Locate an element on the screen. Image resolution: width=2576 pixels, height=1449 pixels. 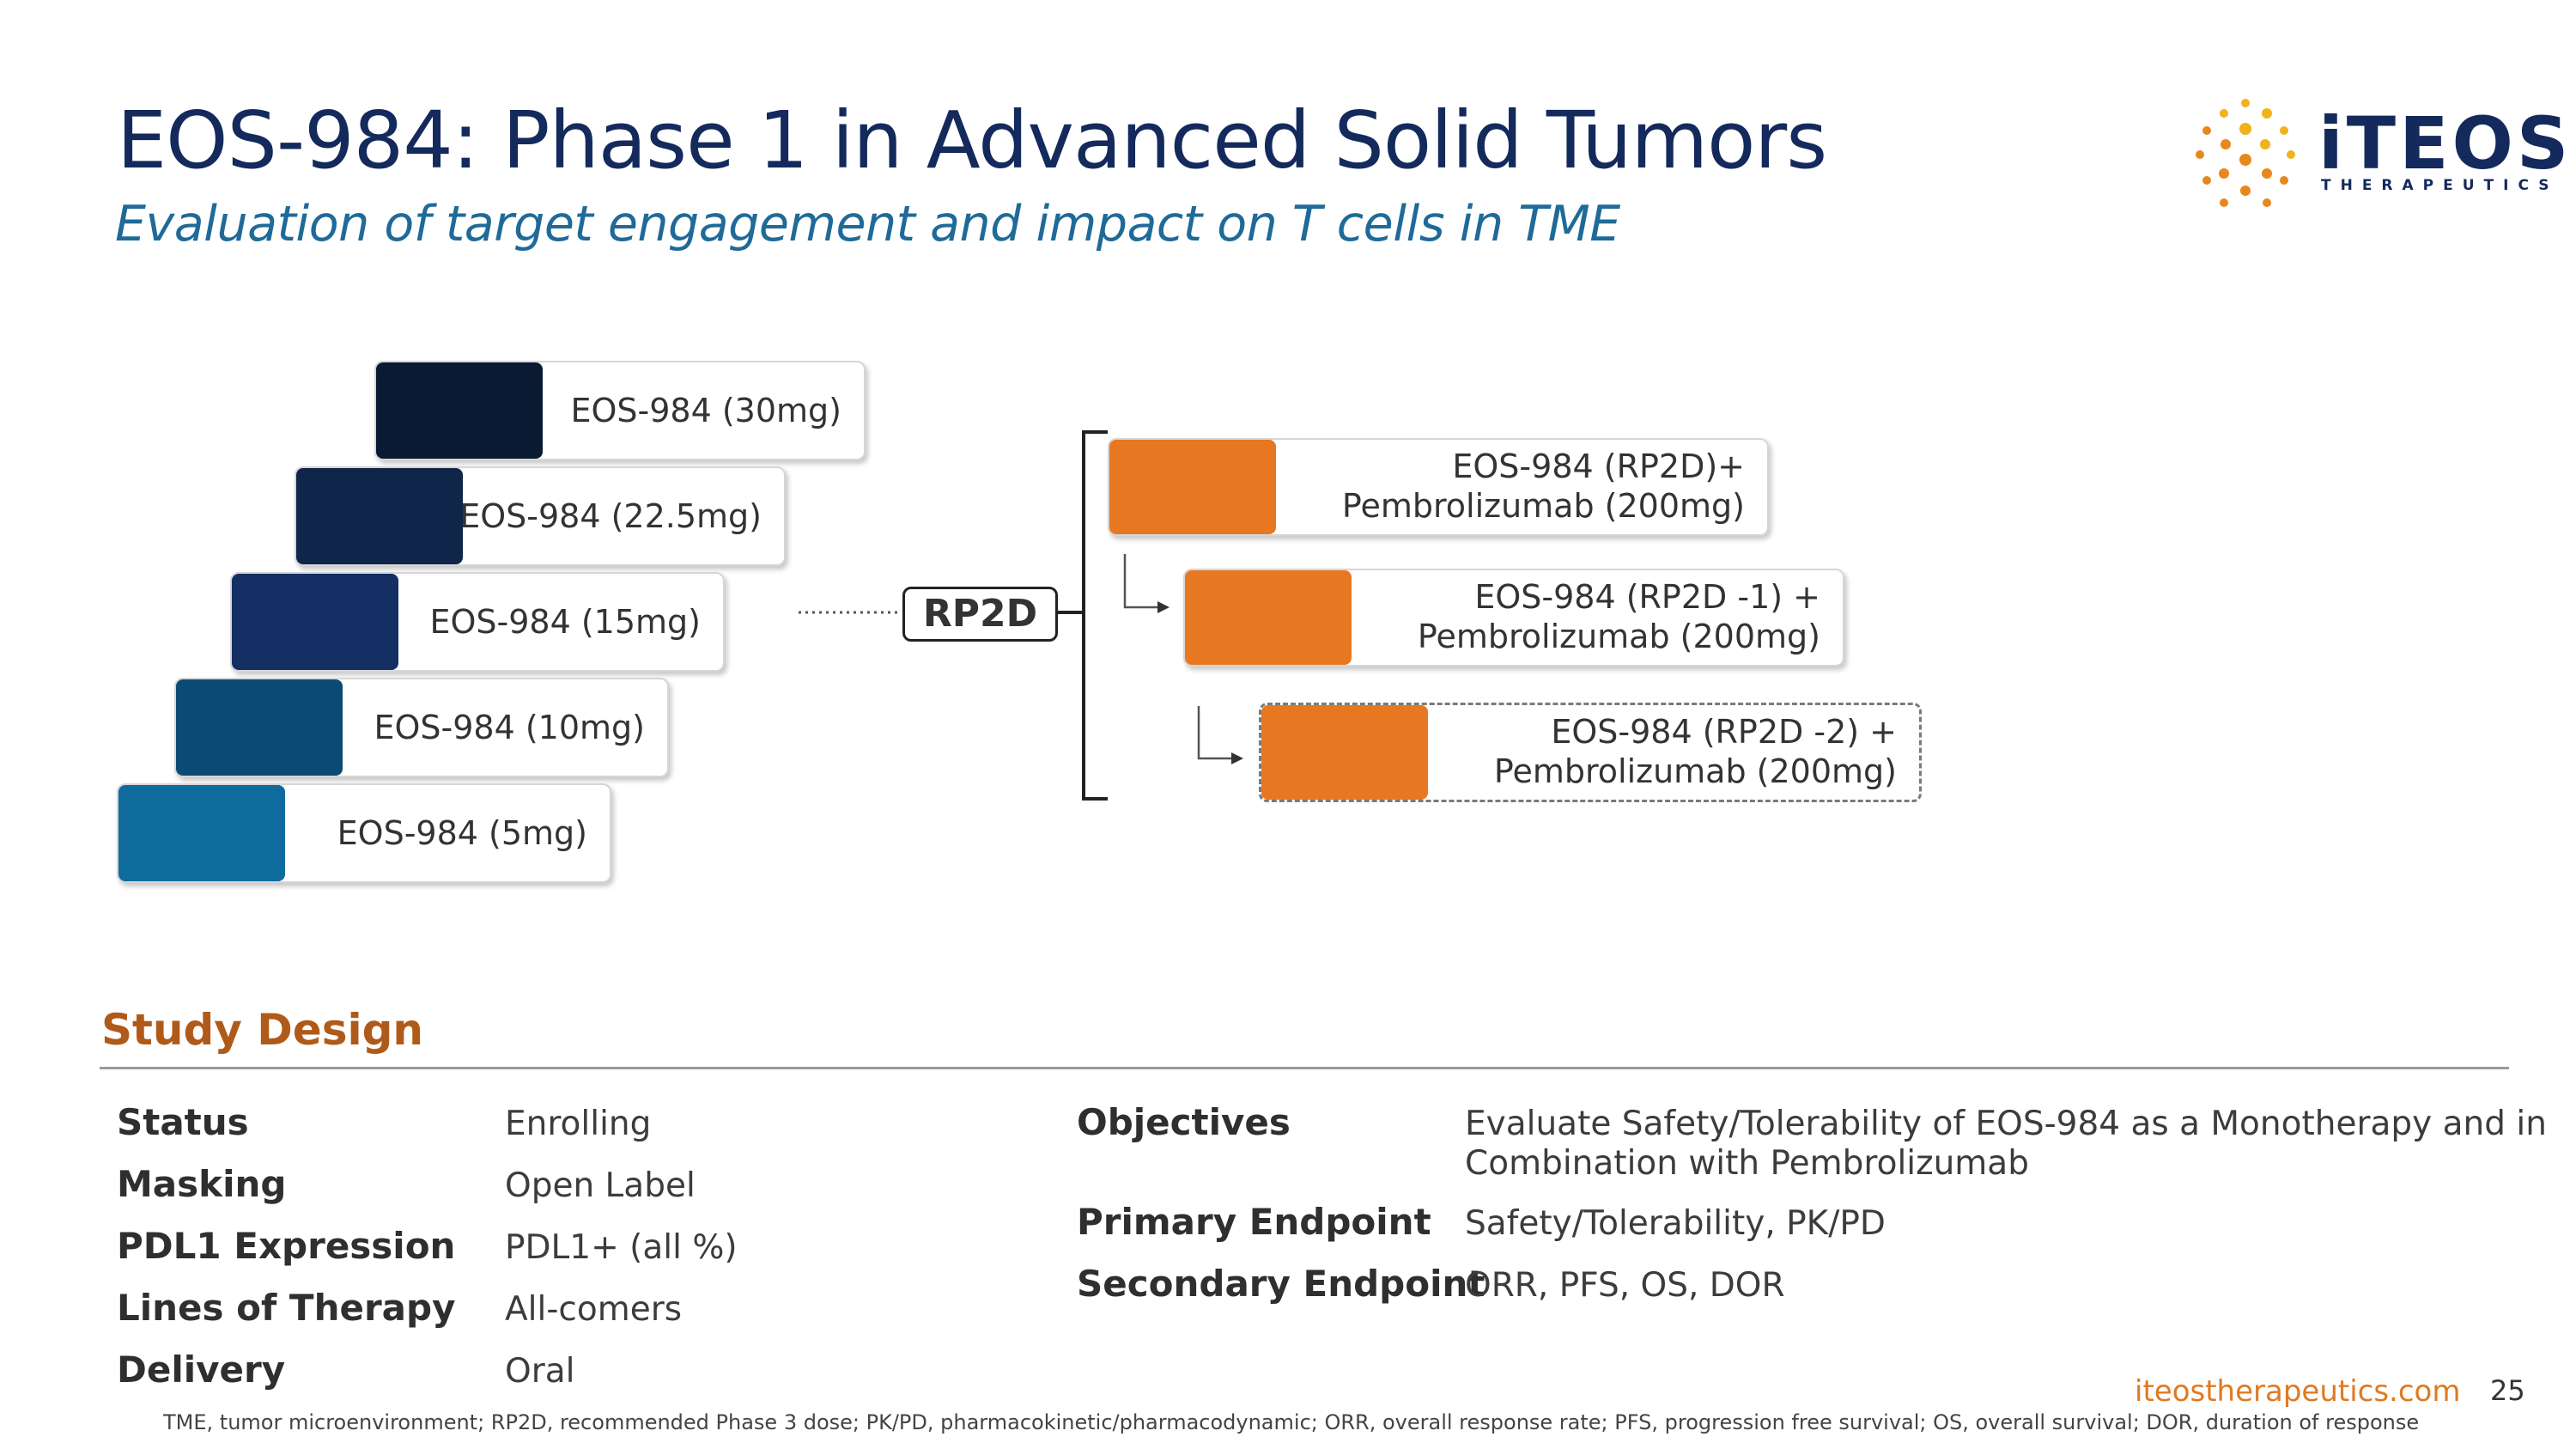
objectives-value-line2: Combination with Pembrolizumab is located at coordinates (1747, 1163).